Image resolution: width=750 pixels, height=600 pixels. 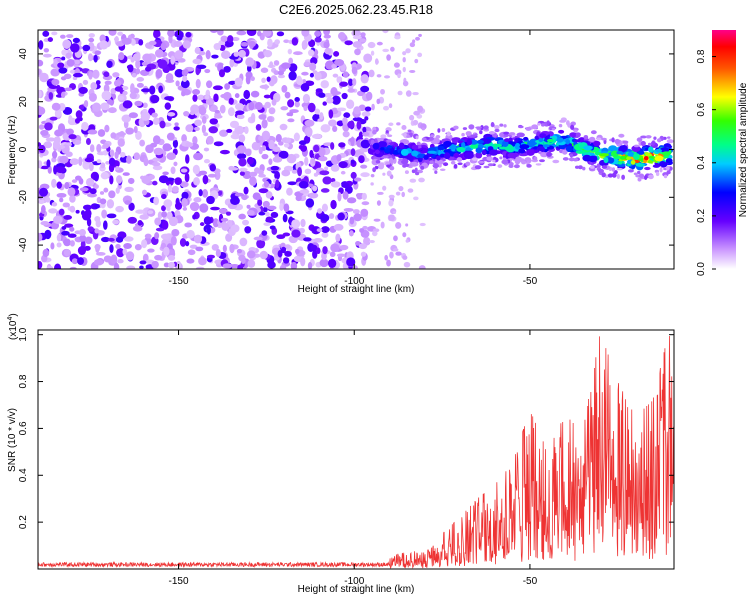 What do you see at coordinates (13, 326) in the screenshot?
I see `svg-text: (x104)` at bounding box center [13, 326].